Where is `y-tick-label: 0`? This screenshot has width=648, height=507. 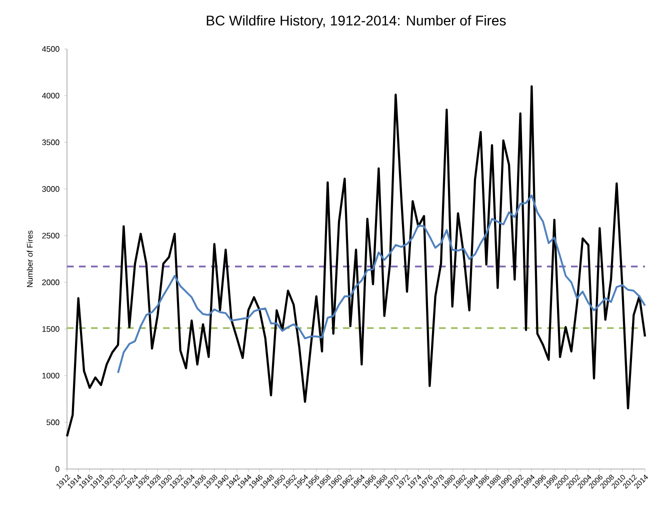
y-tick-label: 0 is located at coordinates (57, 469).